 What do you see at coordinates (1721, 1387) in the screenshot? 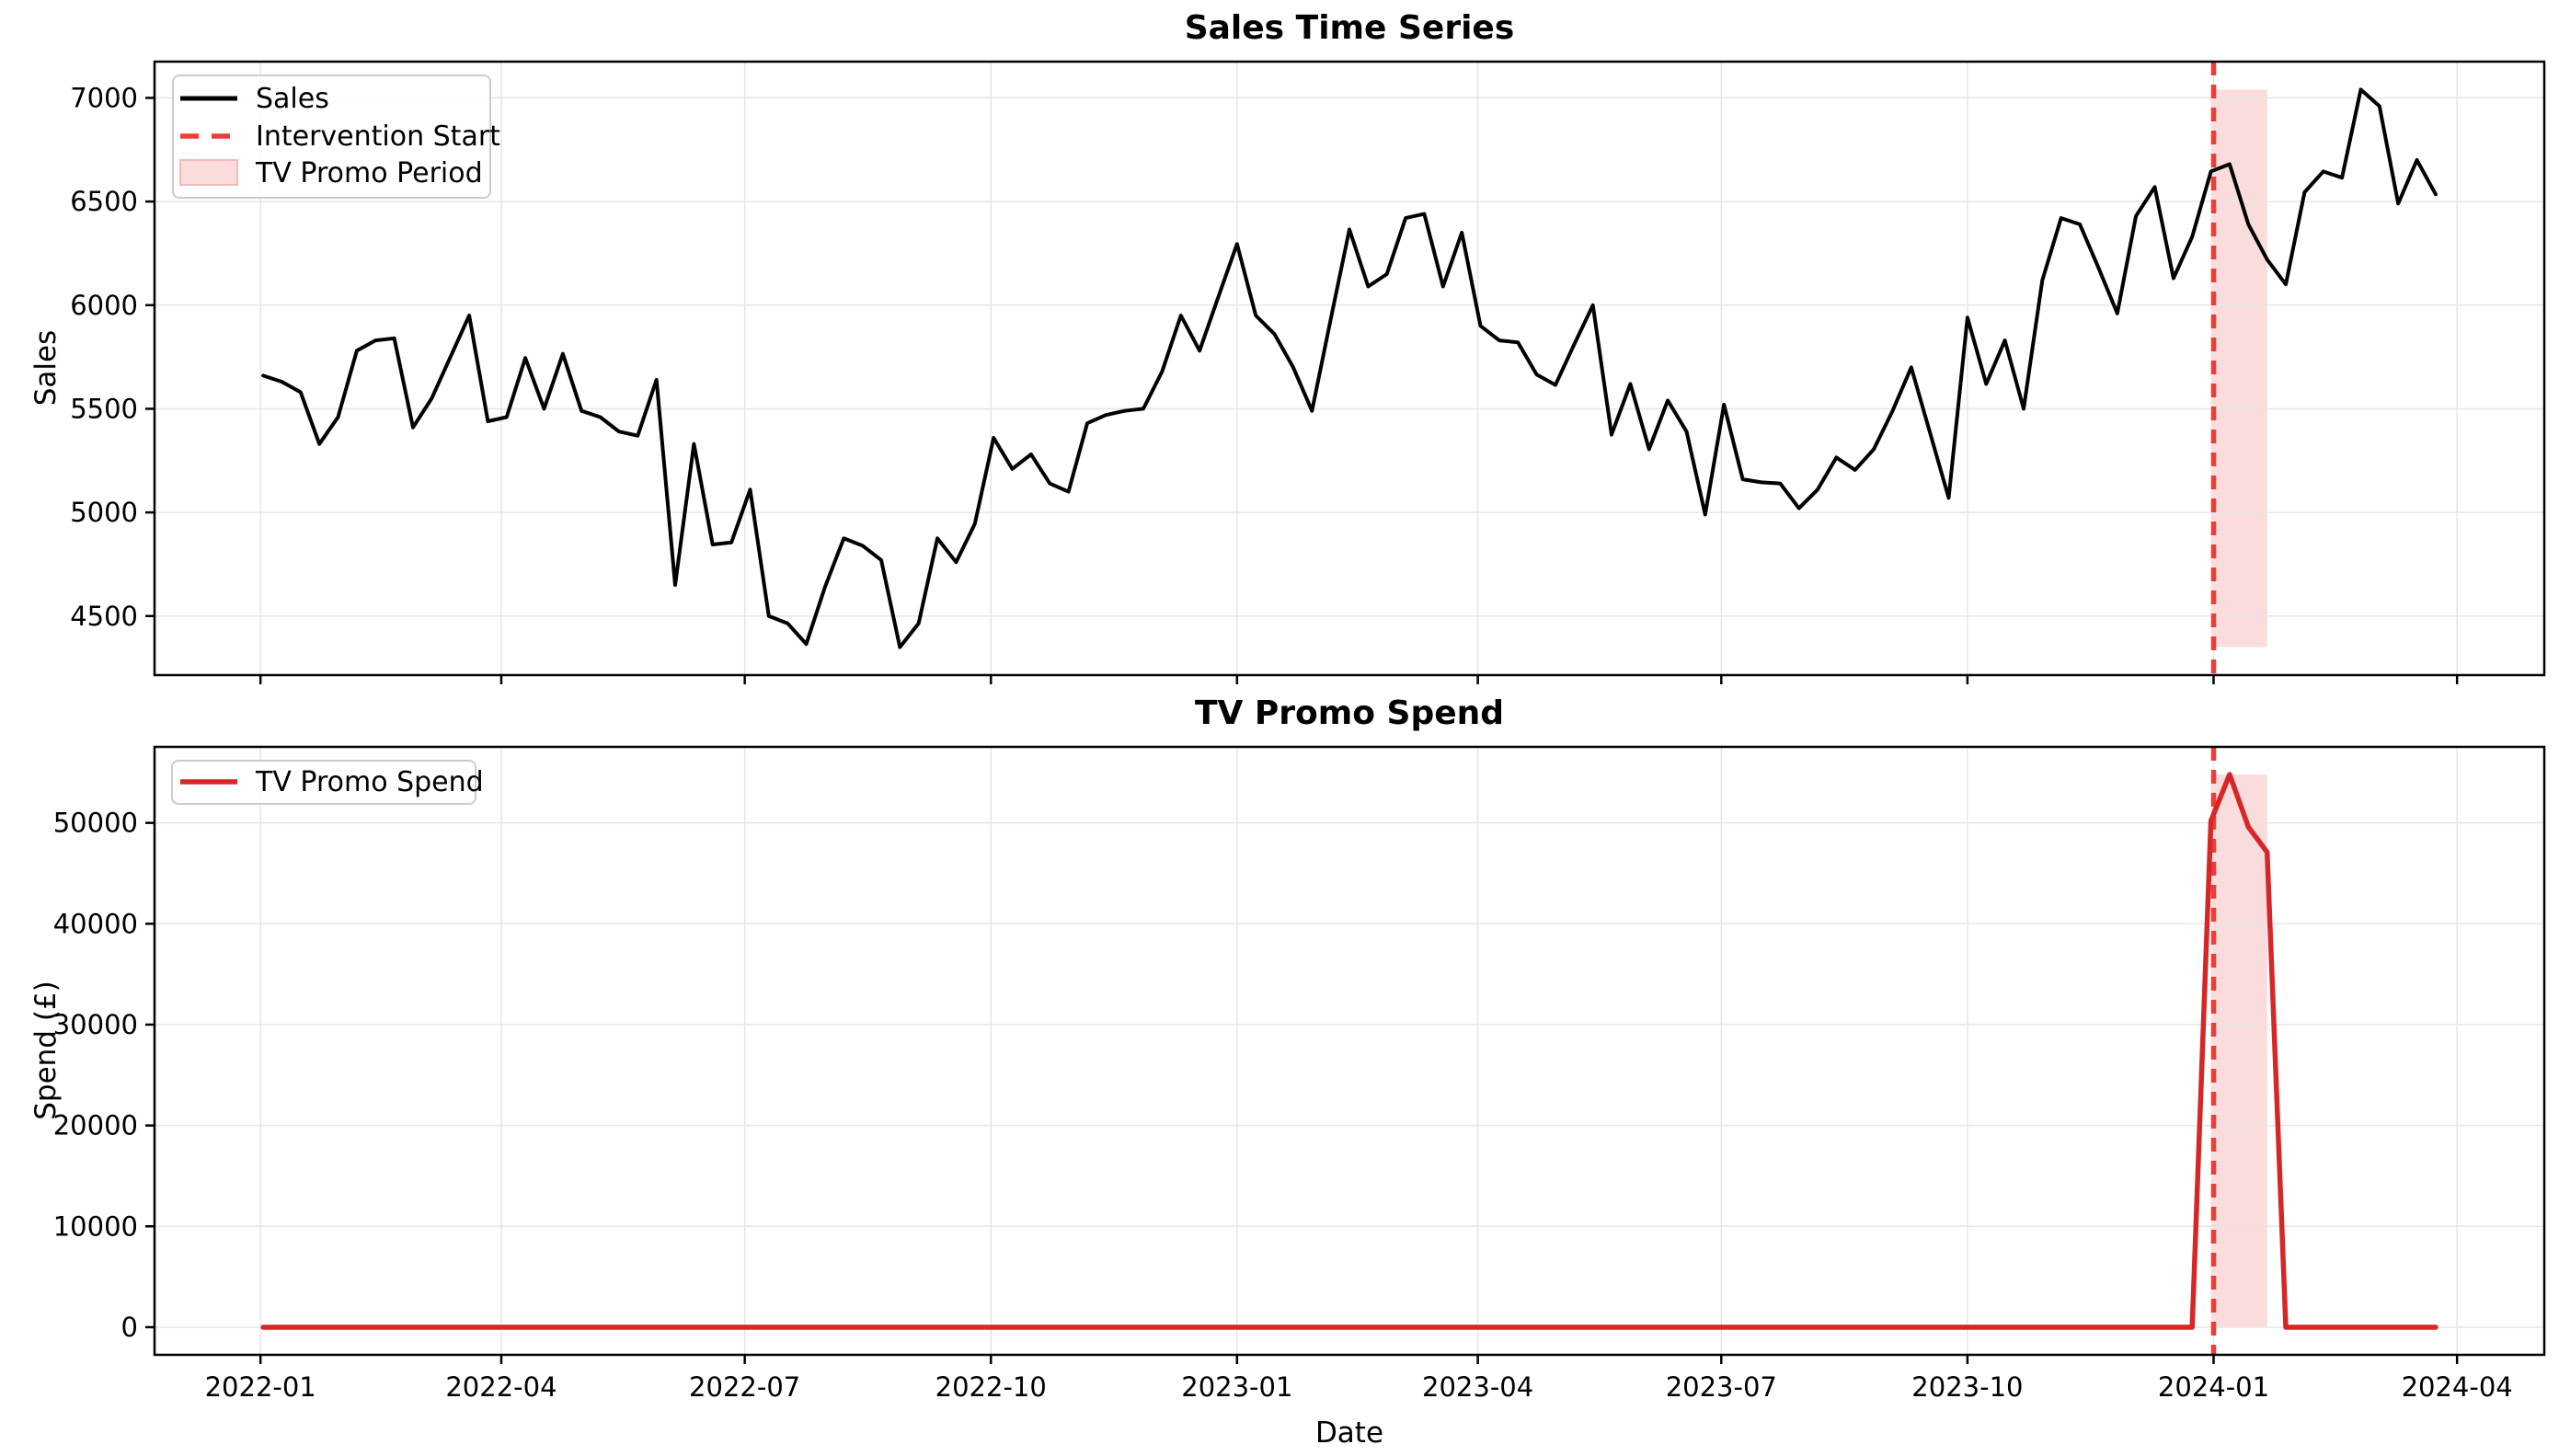
I see `x-tick-label: 2023-07` at bounding box center [1721, 1387].